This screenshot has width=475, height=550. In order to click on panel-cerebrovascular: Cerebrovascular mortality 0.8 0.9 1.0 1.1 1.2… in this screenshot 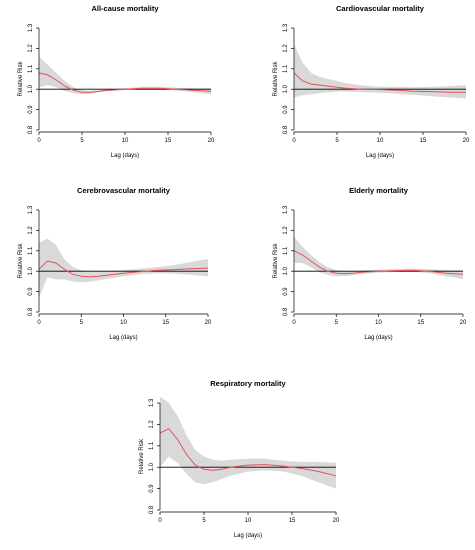, I will do `click(115, 263)`.